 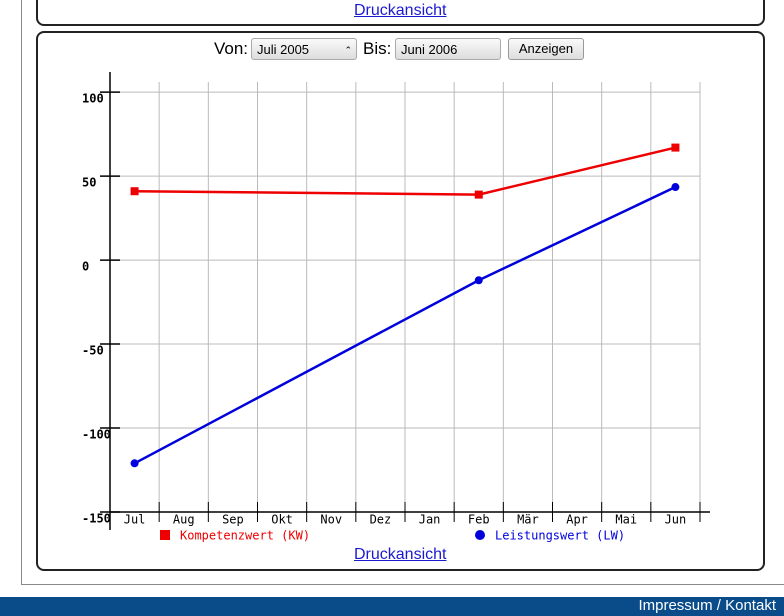 What do you see at coordinates (528, 520) in the screenshot?
I see `x-tick-label: Mär` at bounding box center [528, 520].